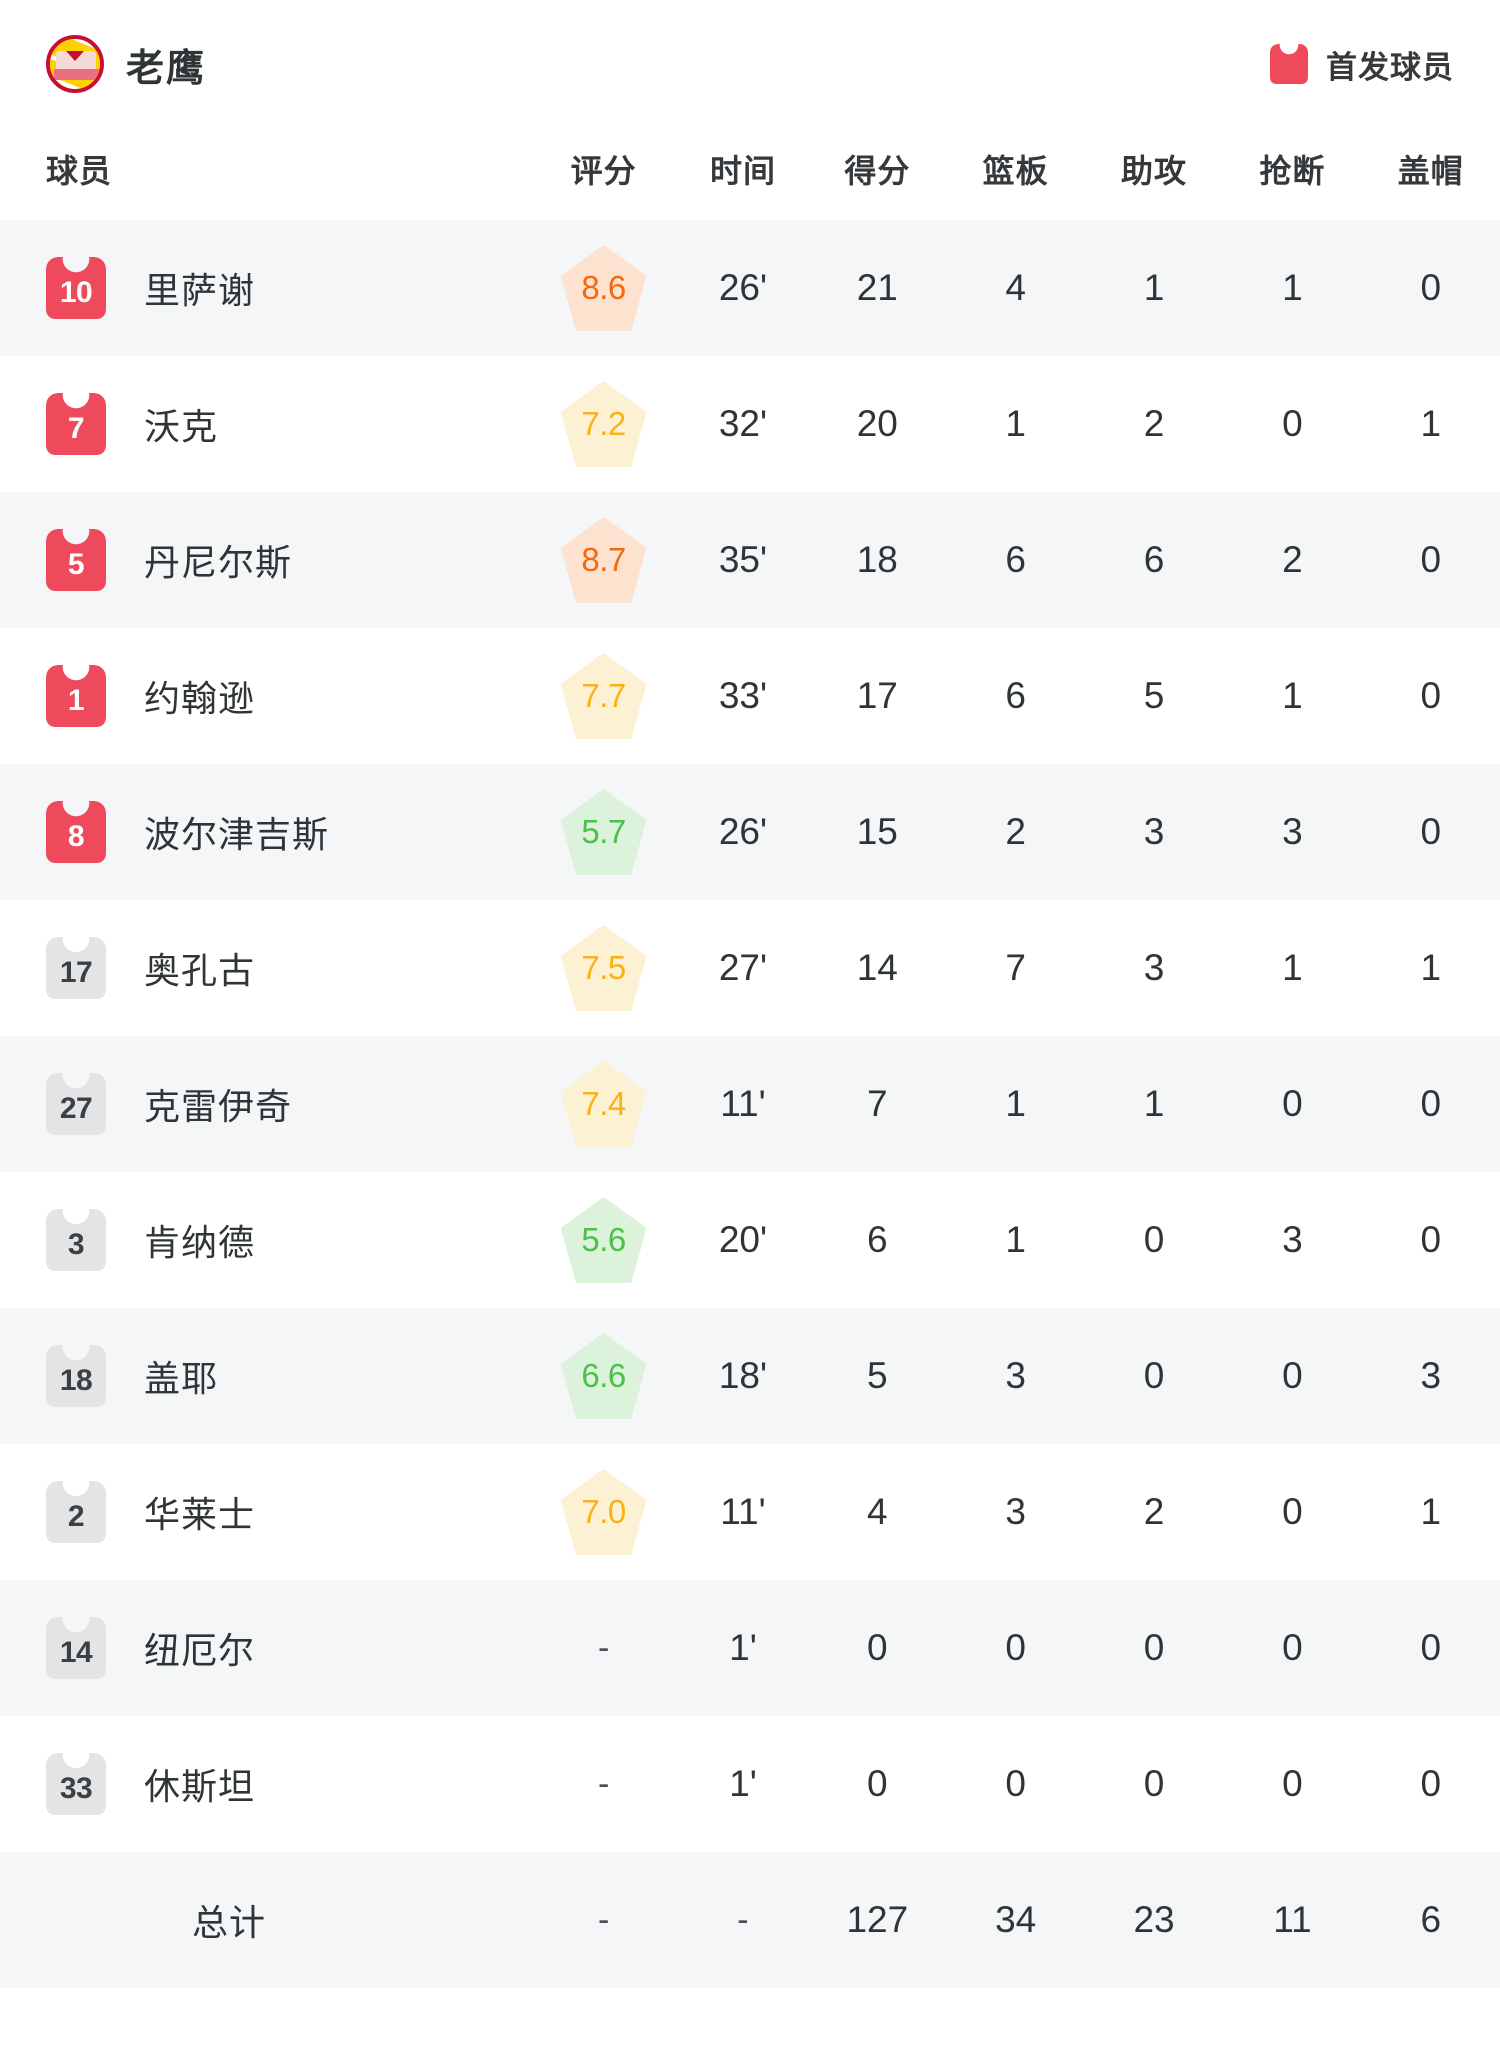 The height and width of the screenshot is (2056, 1500). I want to click on table-row: 7 沃克 7.2 32' 20 1 2 0 1, so click(750, 424).